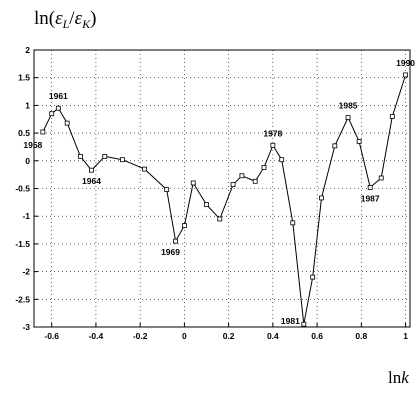 The width and height of the screenshot is (419, 394). Describe the element at coordinates (170, 252) in the screenshot. I see `annotation-label: 1969` at that location.